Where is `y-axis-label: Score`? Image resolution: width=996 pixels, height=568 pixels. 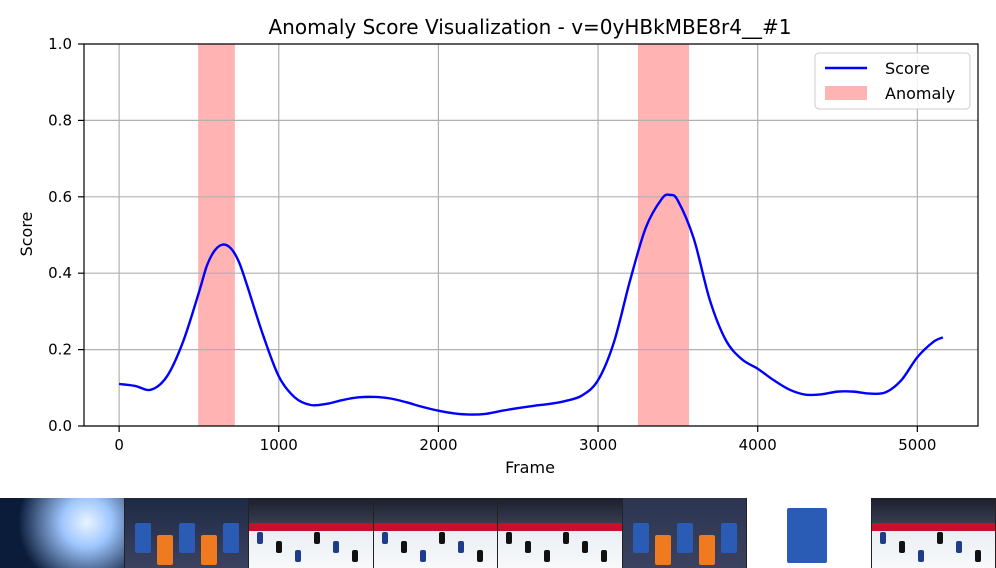 y-axis-label: Score is located at coordinates (26, 234).